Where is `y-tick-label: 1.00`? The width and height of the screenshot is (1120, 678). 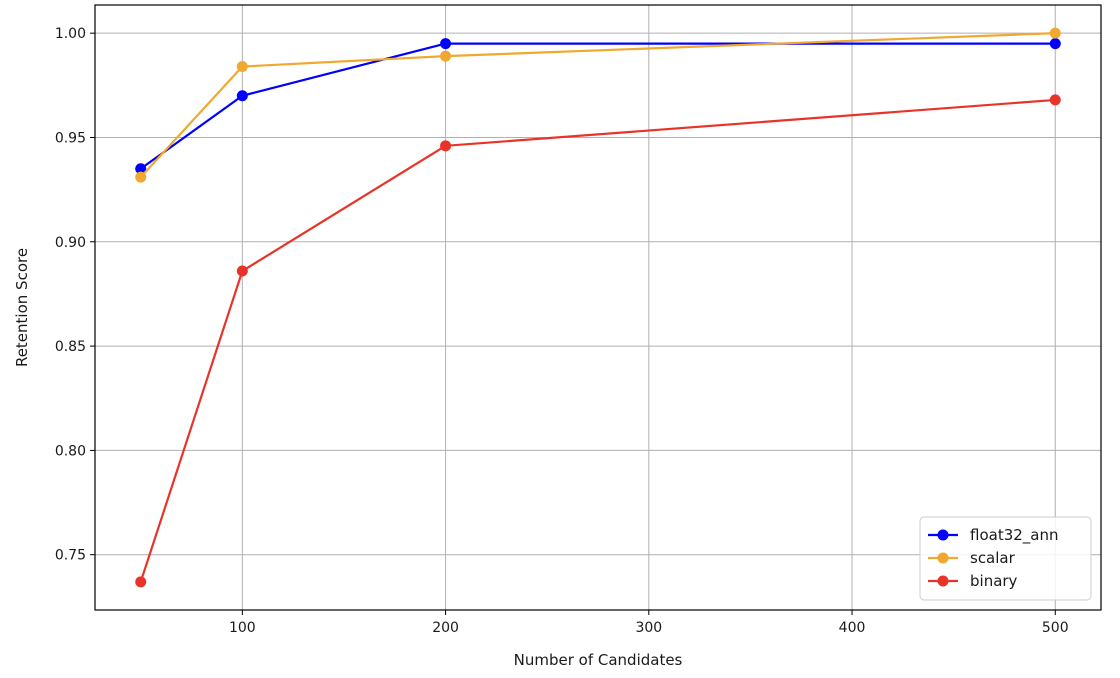
y-tick-label: 1.00 is located at coordinates (70, 34).